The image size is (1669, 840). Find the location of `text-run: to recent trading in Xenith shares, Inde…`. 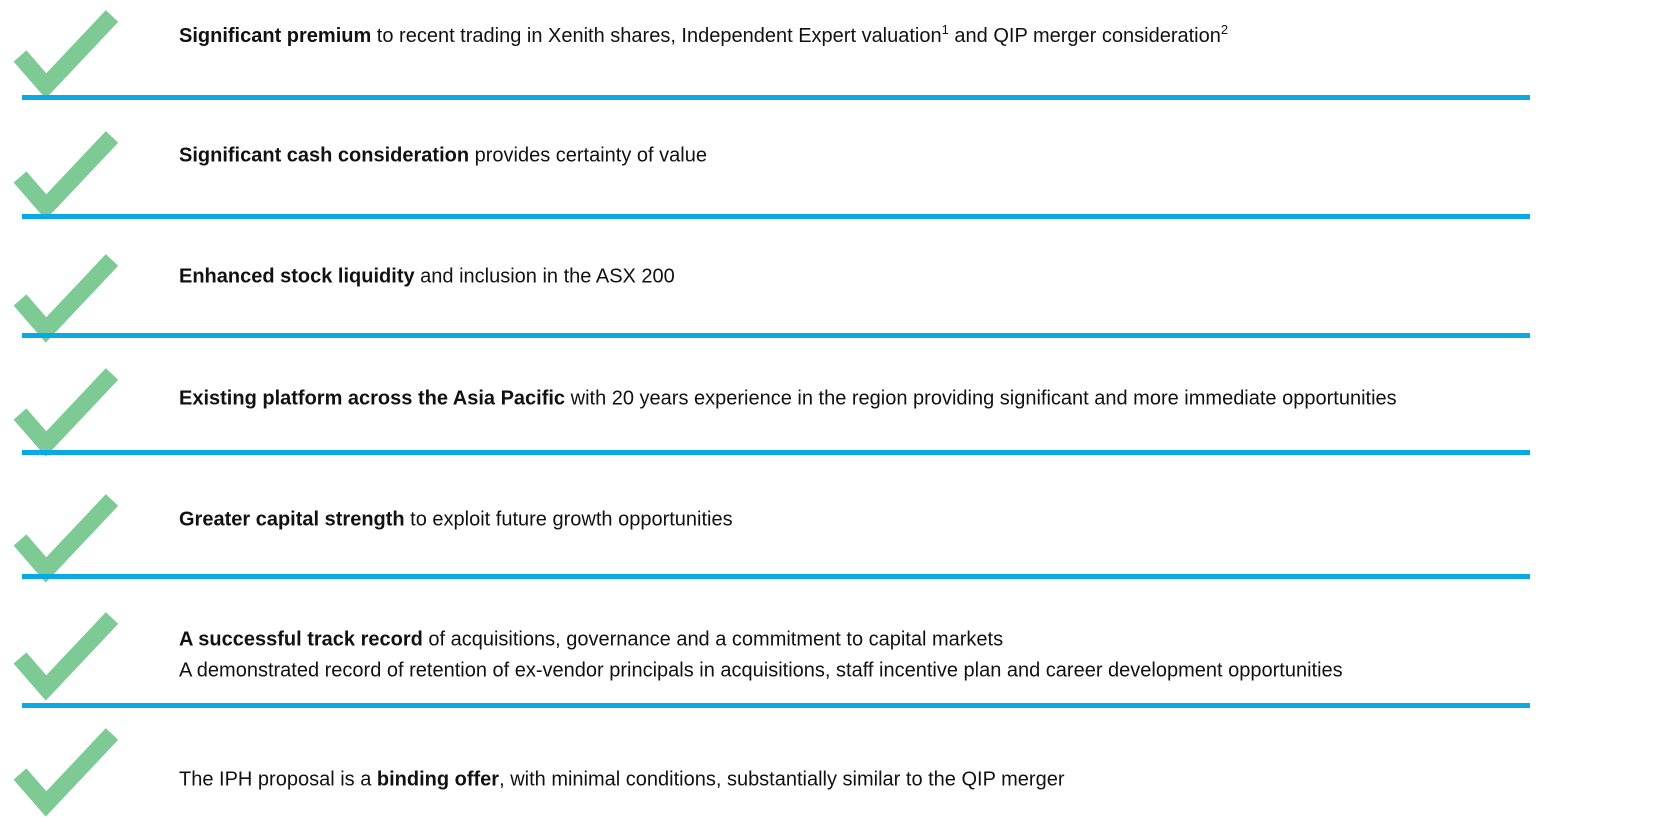

text-run: to recent trading in Xenith shares, Inde… is located at coordinates (656, 36).